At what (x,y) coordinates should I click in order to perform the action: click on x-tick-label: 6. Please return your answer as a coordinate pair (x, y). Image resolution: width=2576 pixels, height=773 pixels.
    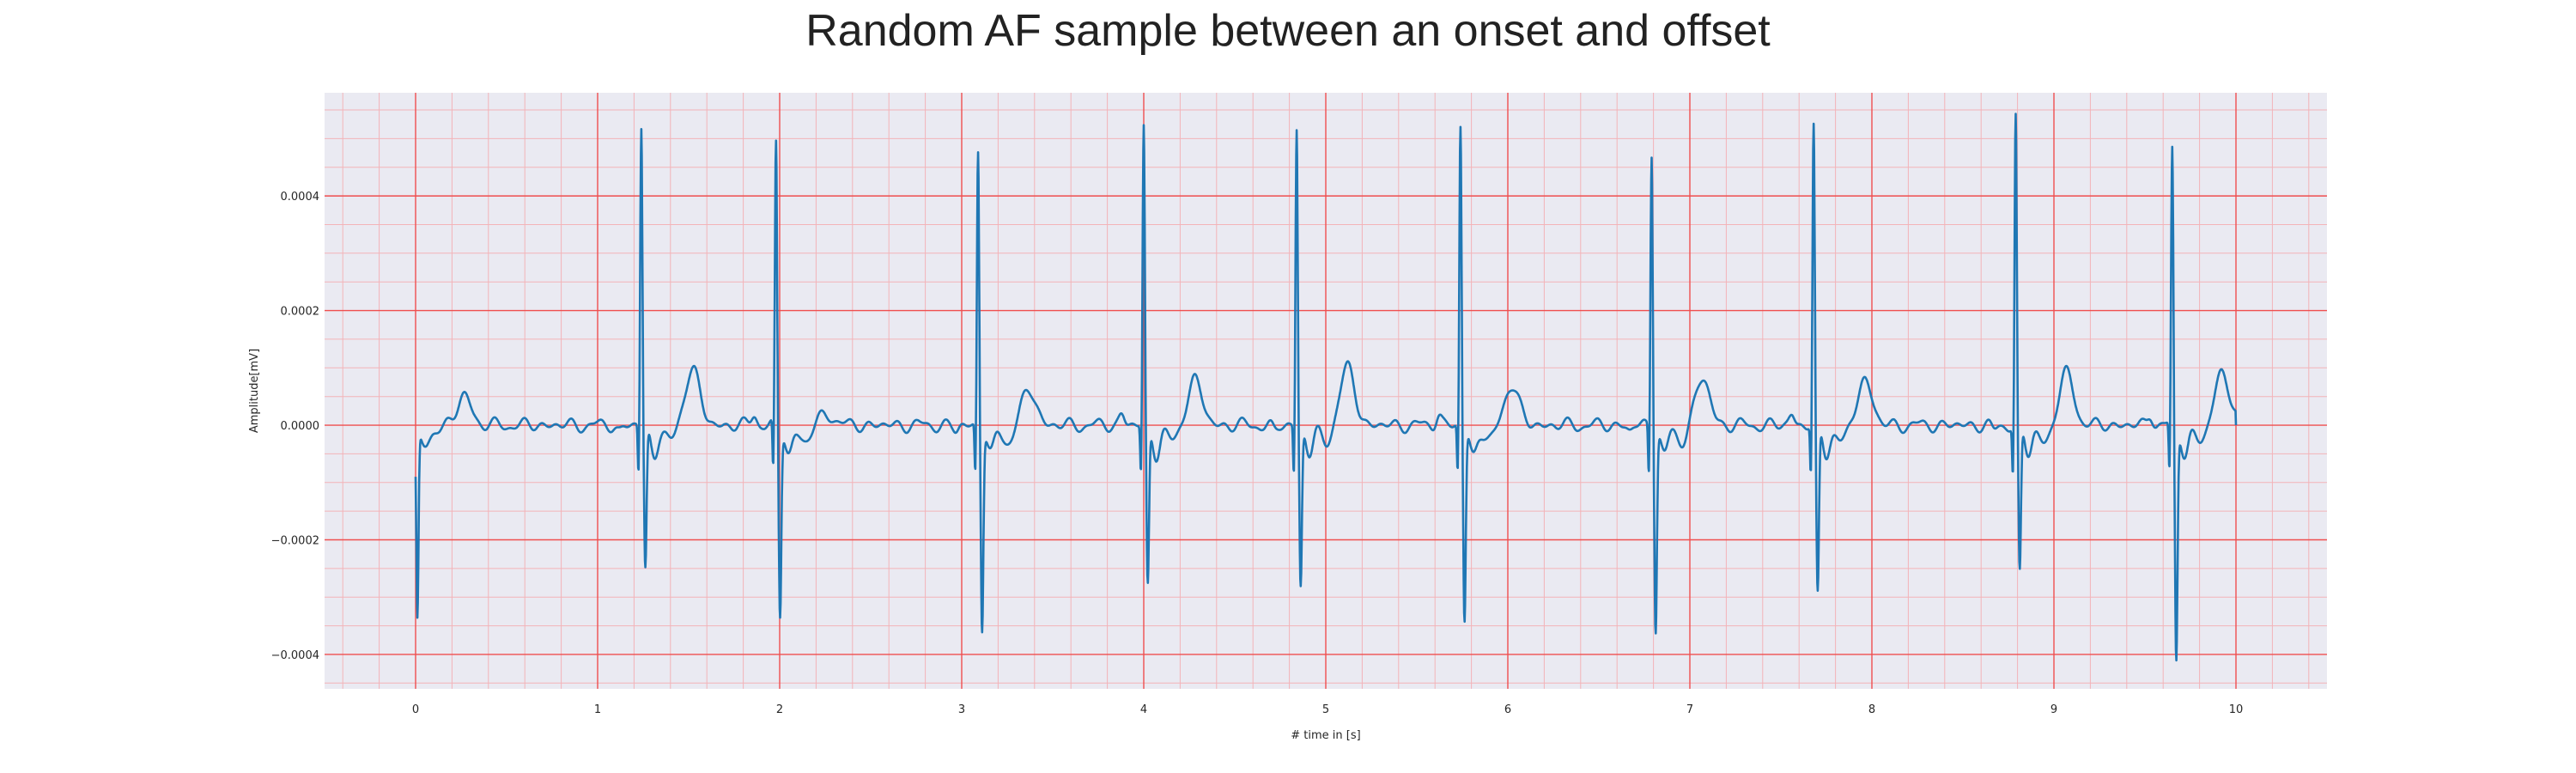
    Looking at the image, I should click on (1507, 709).